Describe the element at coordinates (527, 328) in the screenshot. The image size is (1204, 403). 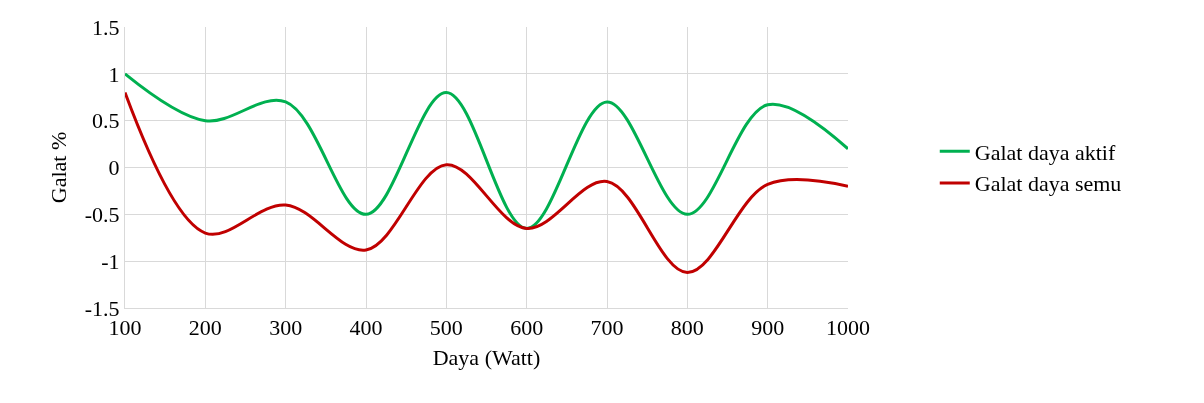
I see `x-tick-label: 600` at that location.